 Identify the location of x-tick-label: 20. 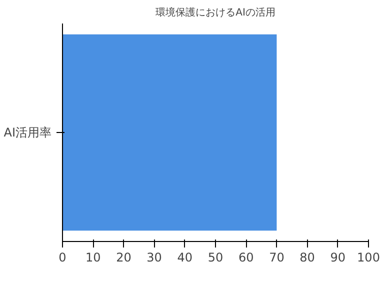
(124, 257).